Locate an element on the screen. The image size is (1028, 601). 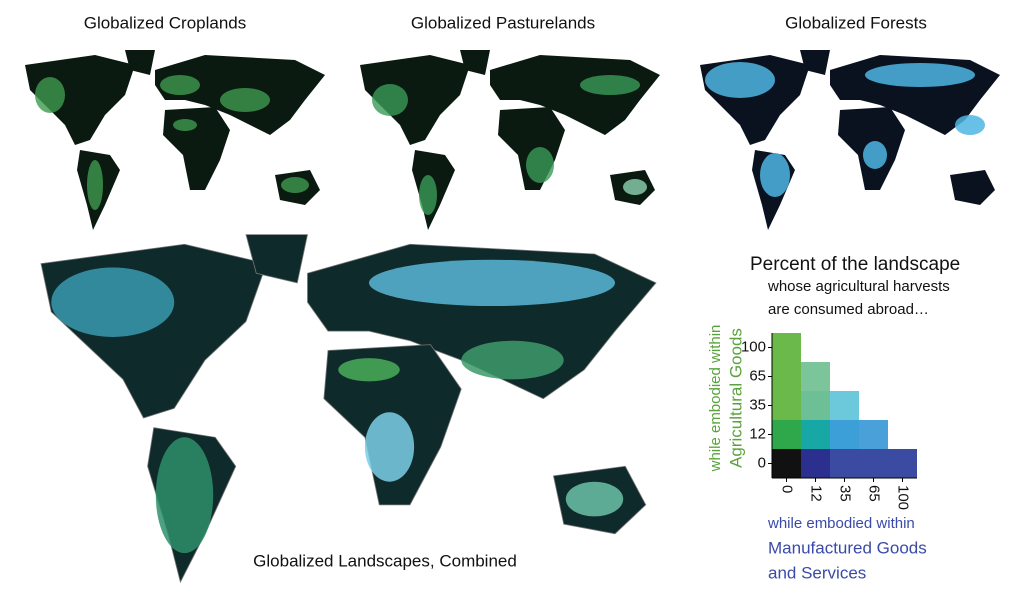
panel-title: Globalized Forests is located at coordinates (856, 22).